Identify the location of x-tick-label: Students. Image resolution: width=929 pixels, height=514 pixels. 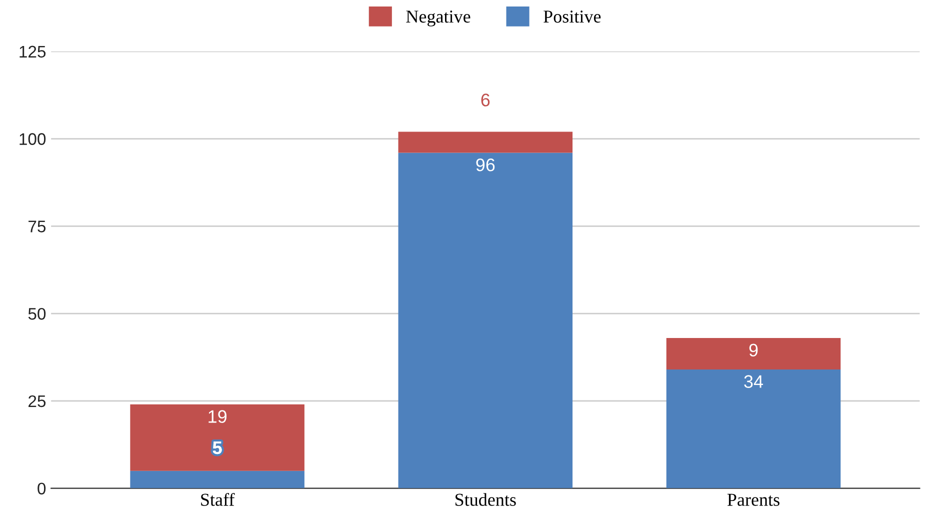
(486, 499).